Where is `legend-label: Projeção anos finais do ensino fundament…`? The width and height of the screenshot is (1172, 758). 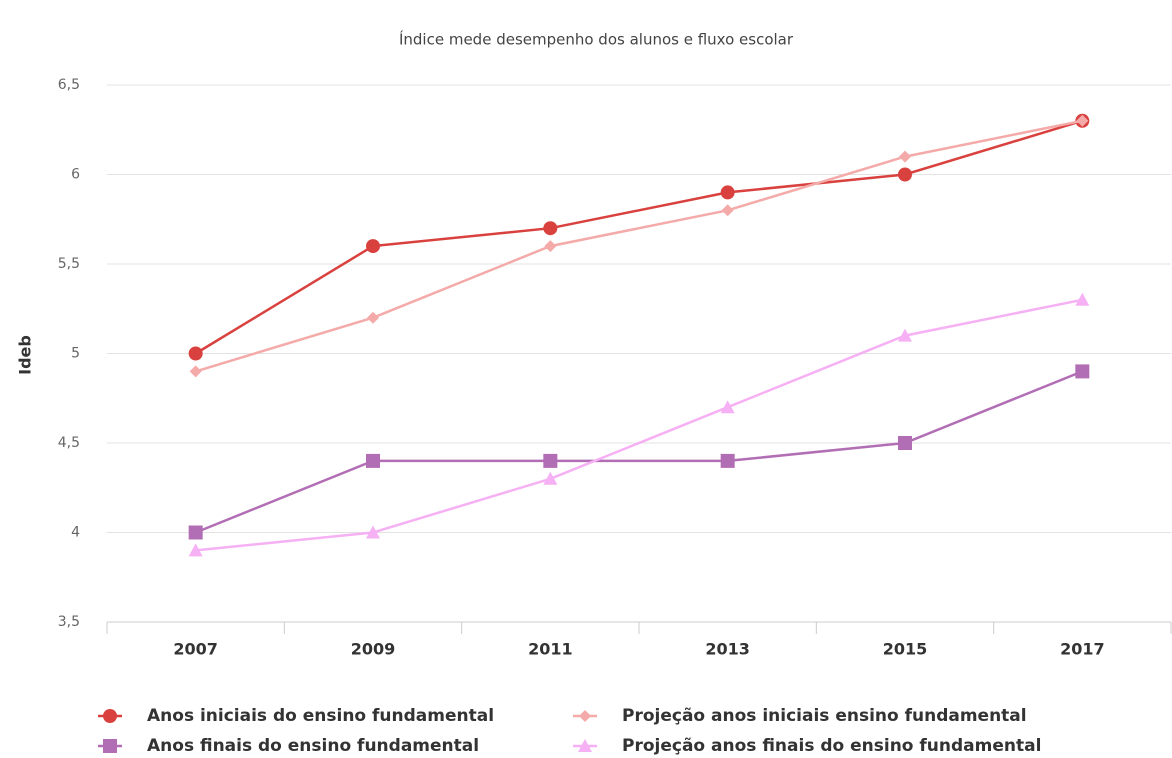 legend-label: Projeção anos finais do ensino fundament… is located at coordinates (831, 746).